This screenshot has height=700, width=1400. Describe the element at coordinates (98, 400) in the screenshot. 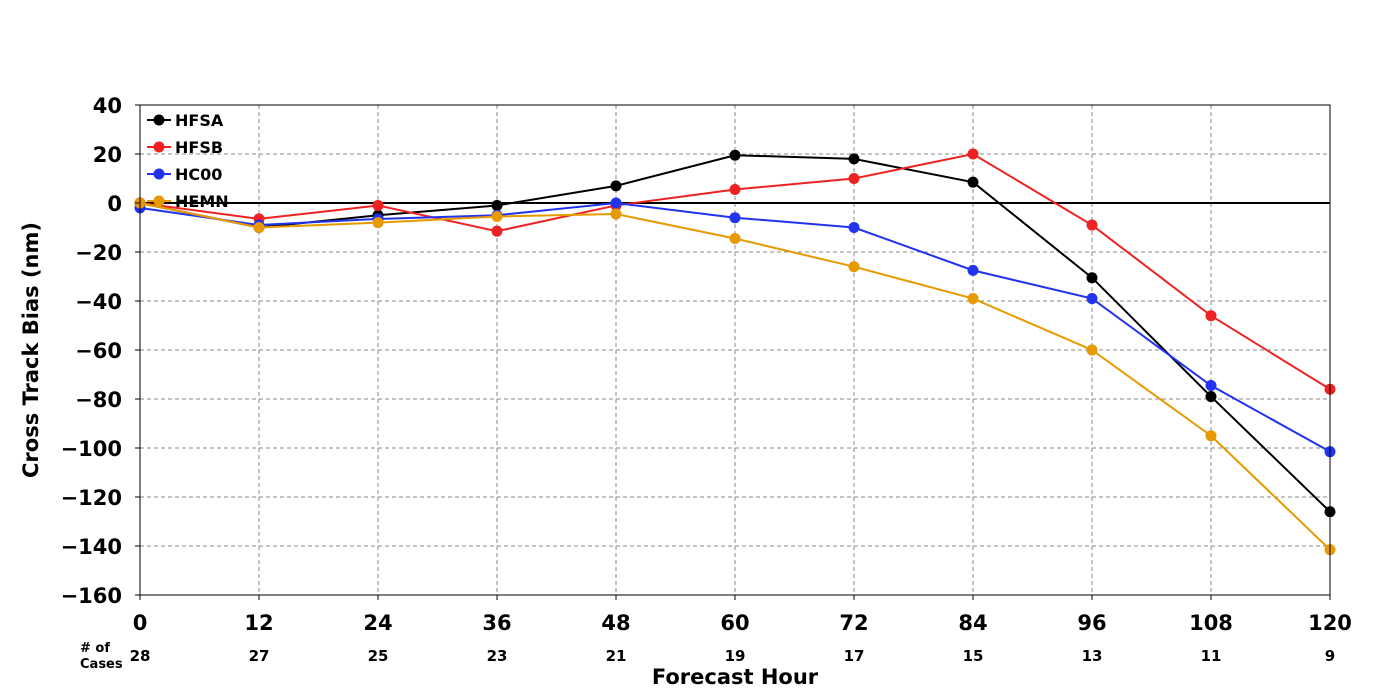

I see `y-tick-label: −80` at that location.